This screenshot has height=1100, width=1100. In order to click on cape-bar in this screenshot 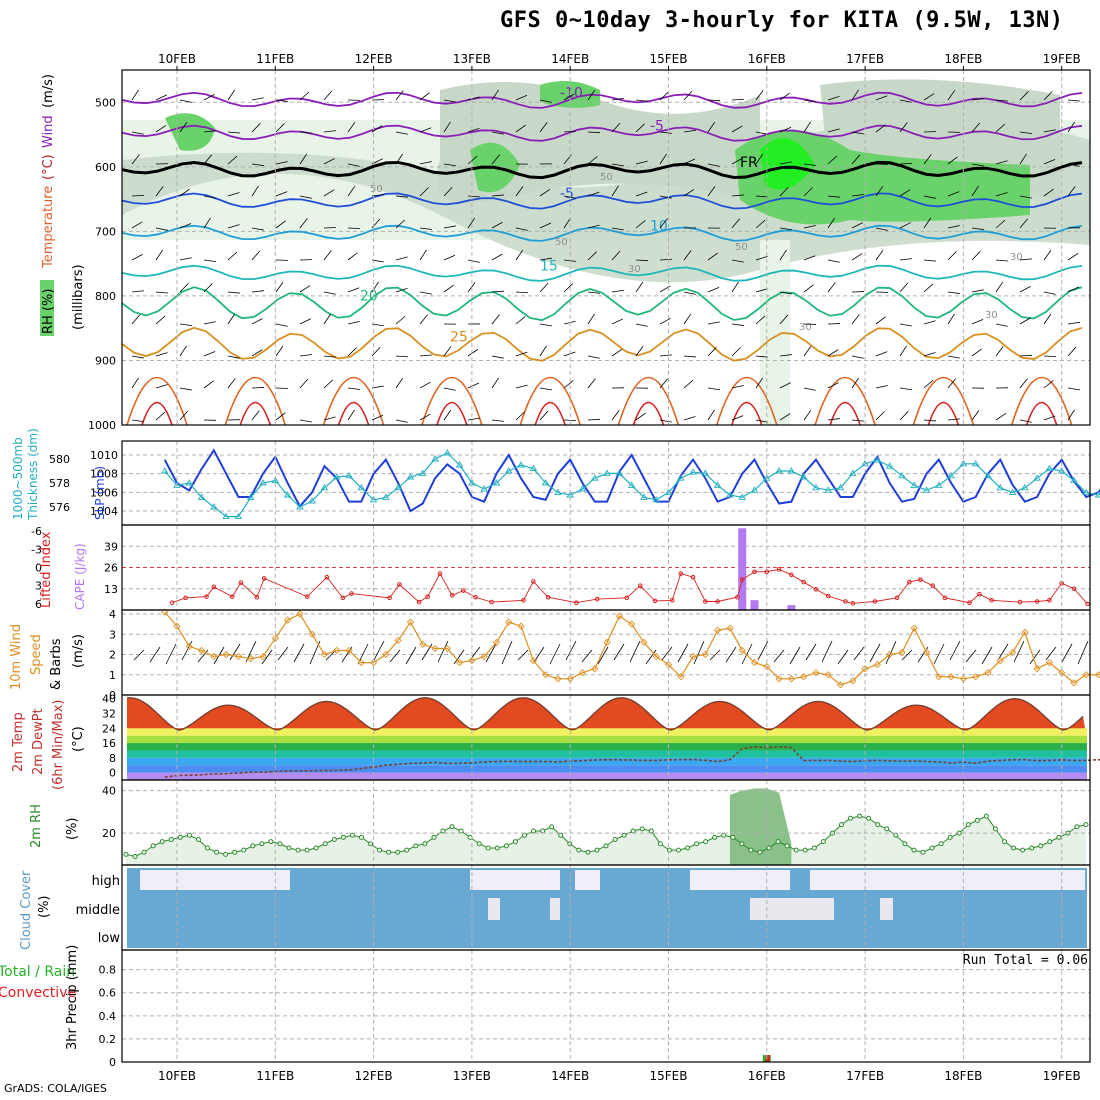, I will do `click(754, 605)`.